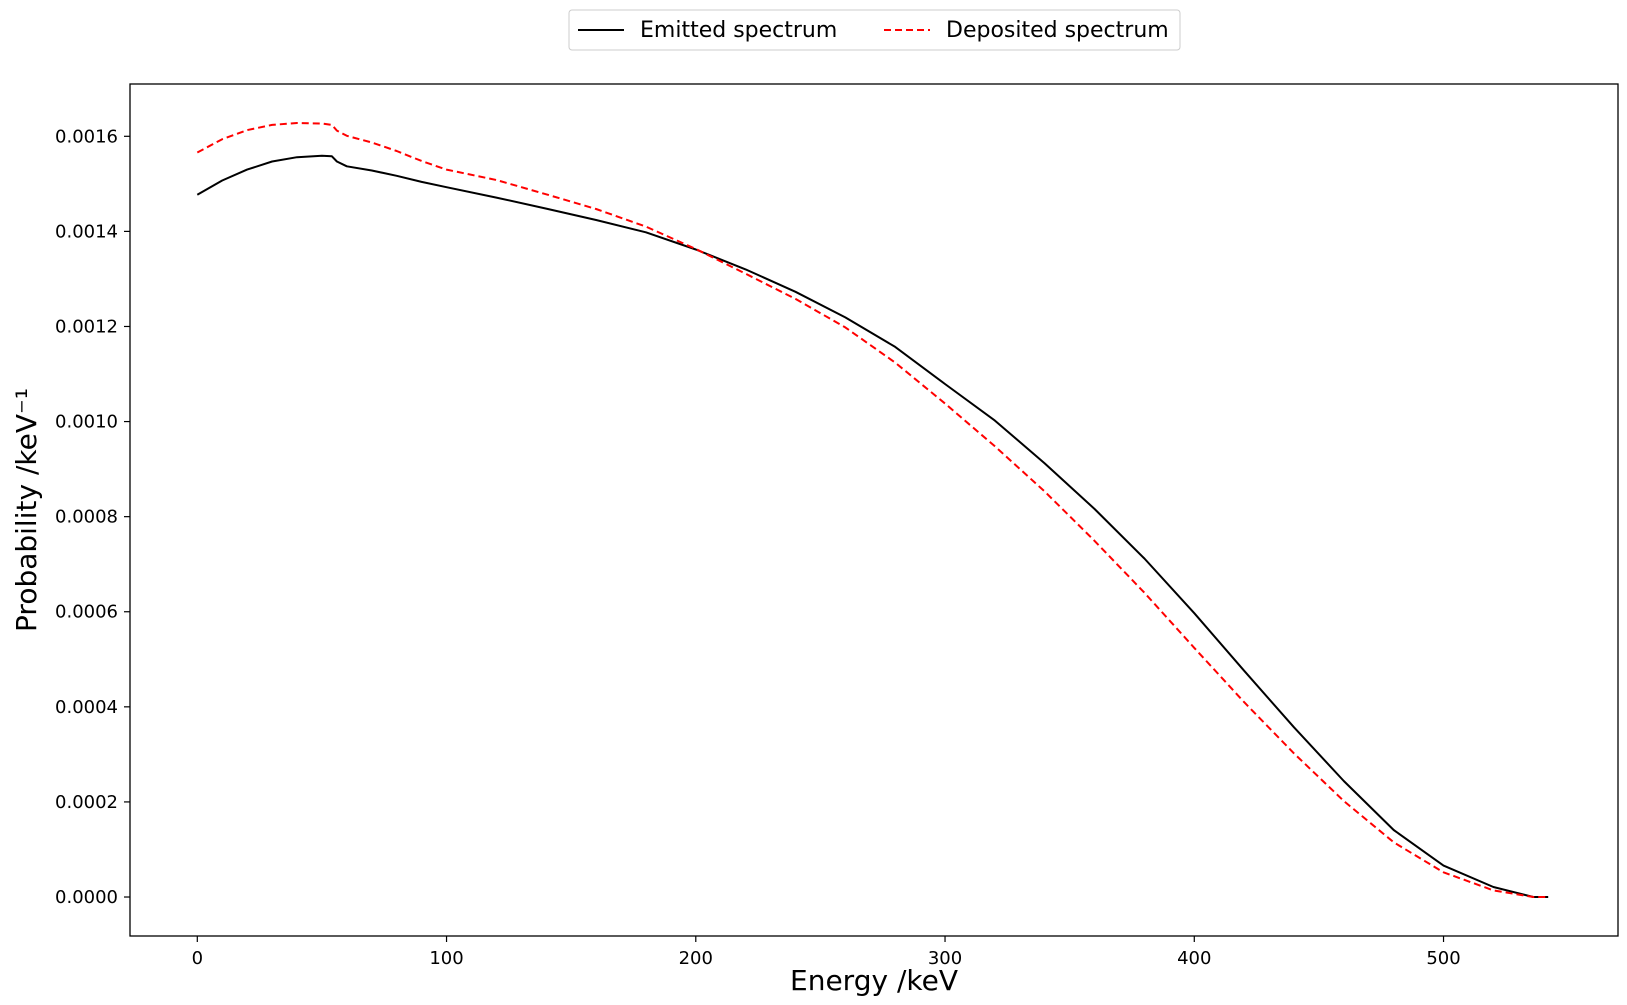  I want to click on x-tick-label: 0, so click(197, 958).